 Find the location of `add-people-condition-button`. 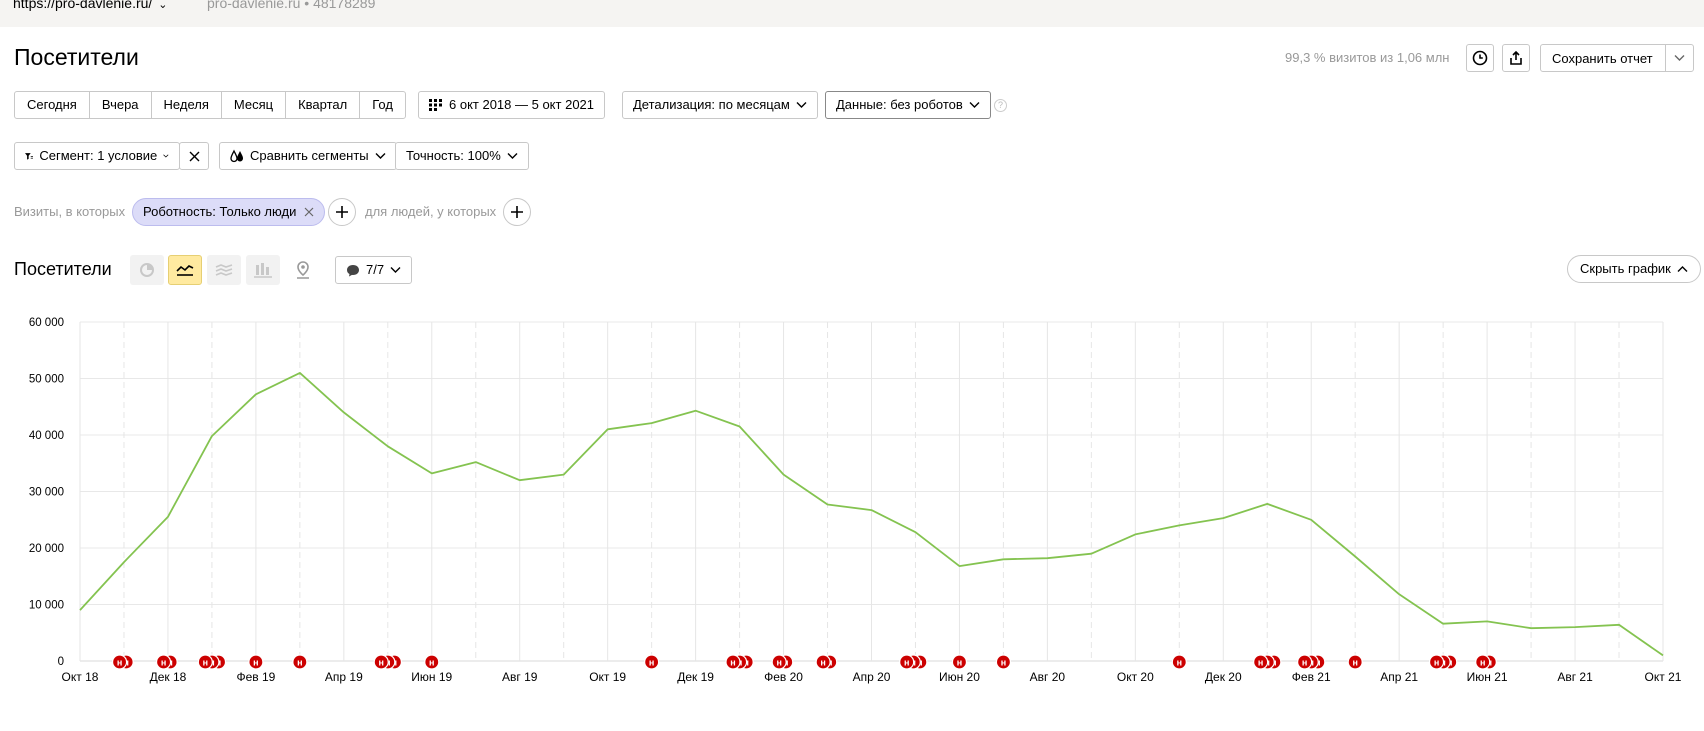

add-people-condition-button is located at coordinates (517, 212).